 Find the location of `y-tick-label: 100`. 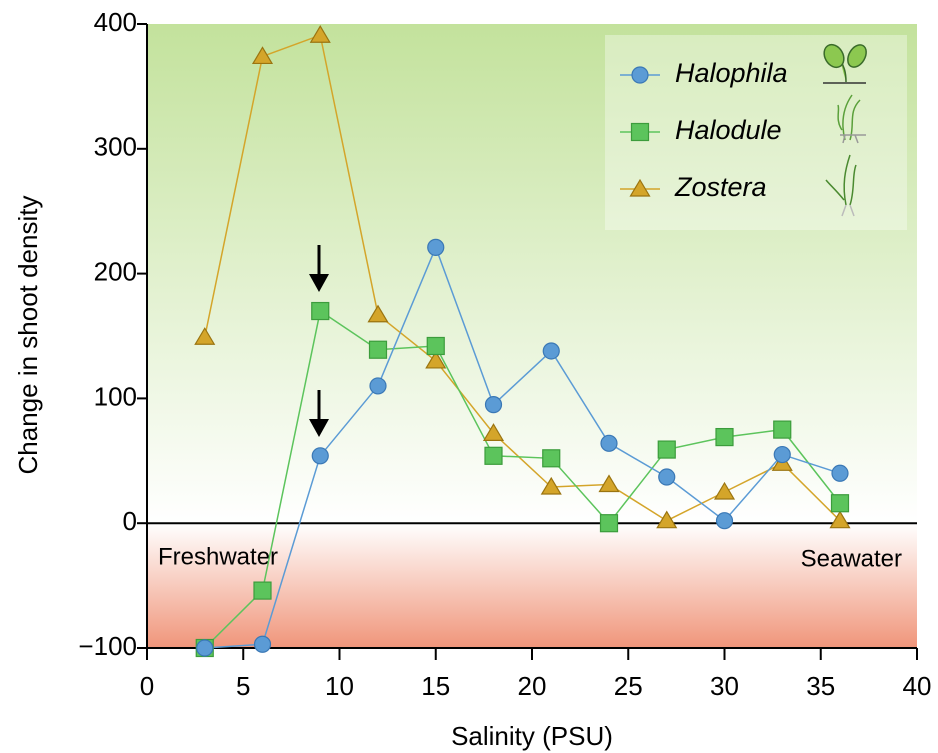

y-tick-label: 100 is located at coordinates (115, 396).